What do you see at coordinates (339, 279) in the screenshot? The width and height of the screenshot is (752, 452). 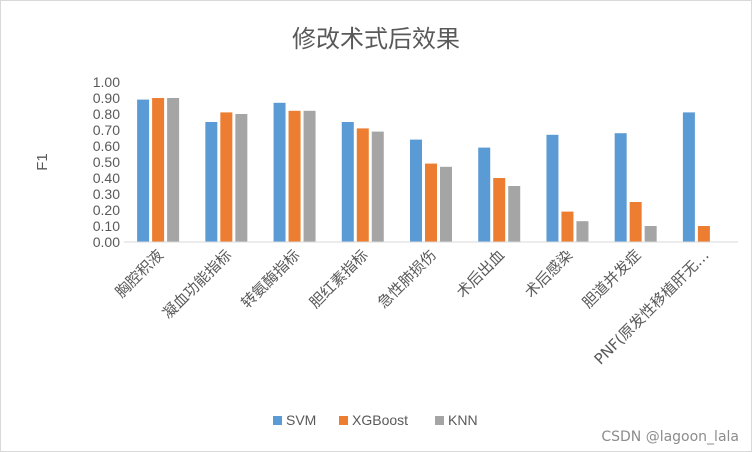 I see `category-label: 胆红素指标` at bounding box center [339, 279].